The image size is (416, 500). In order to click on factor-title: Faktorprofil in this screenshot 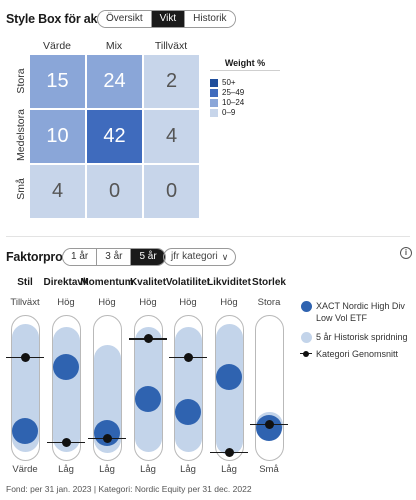, I will do `click(40, 257)`.